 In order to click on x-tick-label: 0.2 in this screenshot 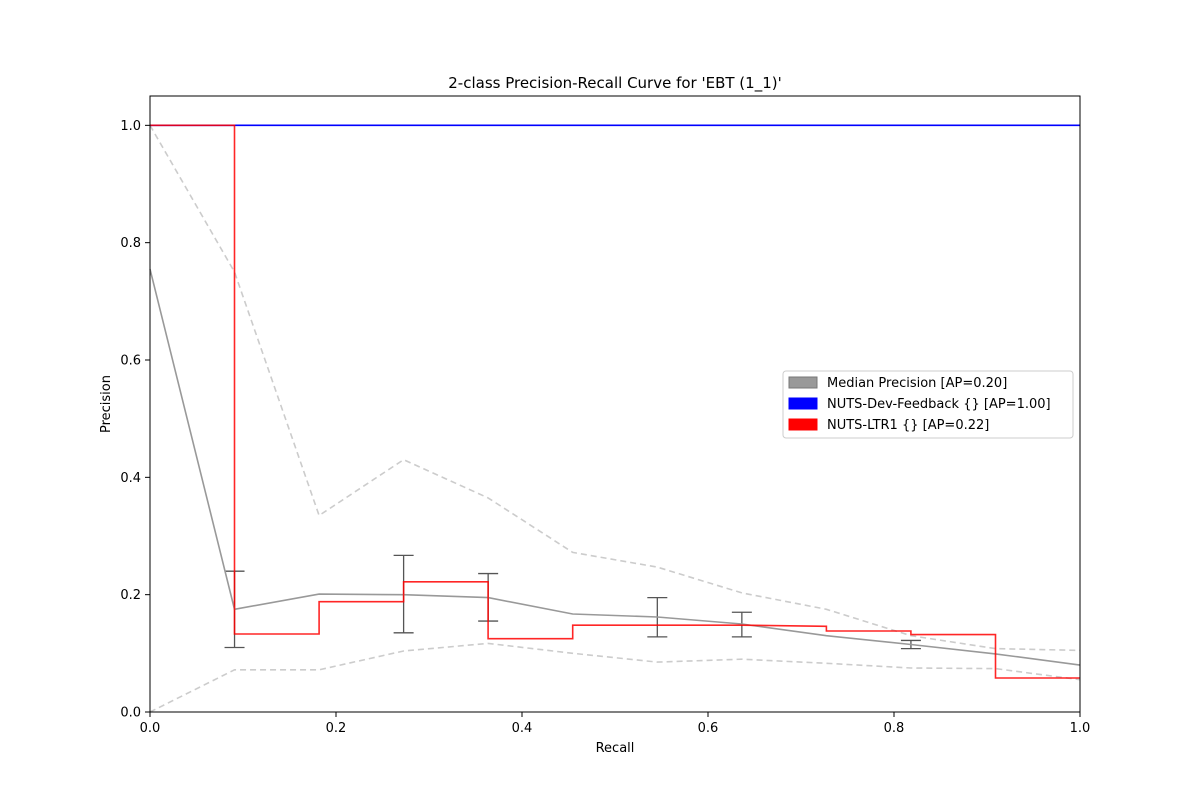, I will do `click(336, 728)`.